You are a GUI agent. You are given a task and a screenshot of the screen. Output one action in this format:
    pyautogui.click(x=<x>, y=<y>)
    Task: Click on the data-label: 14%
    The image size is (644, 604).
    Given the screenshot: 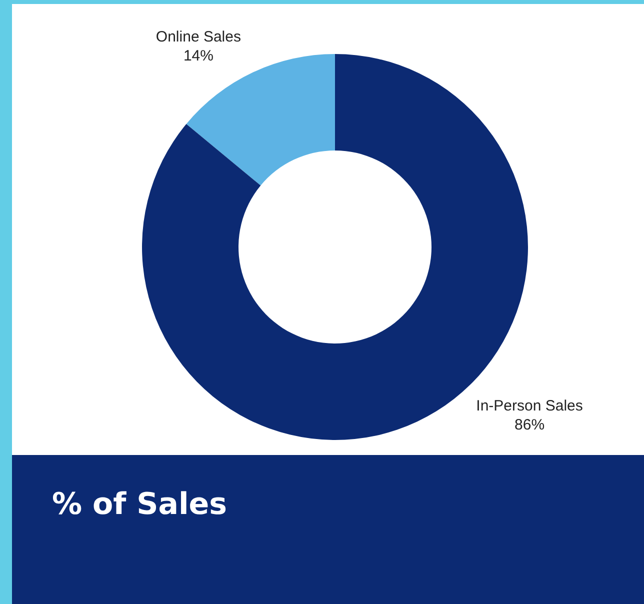 What is the action you would take?
    pyautogui.click(x=198, y=55)
    